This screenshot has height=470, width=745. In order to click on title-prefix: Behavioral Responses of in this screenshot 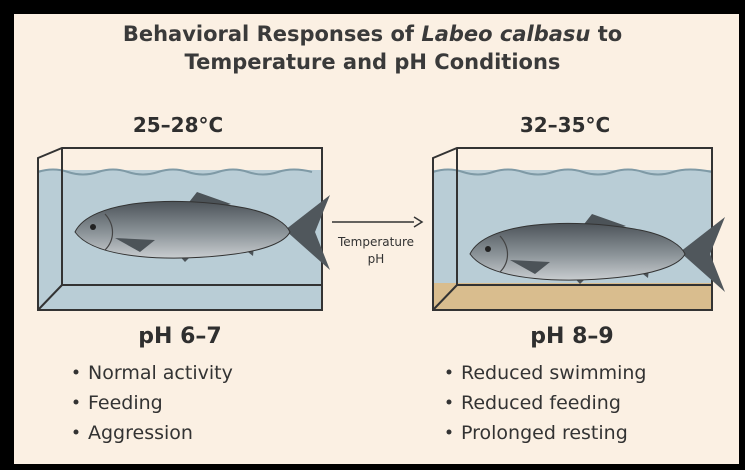, I will do `click(268, 34)`.